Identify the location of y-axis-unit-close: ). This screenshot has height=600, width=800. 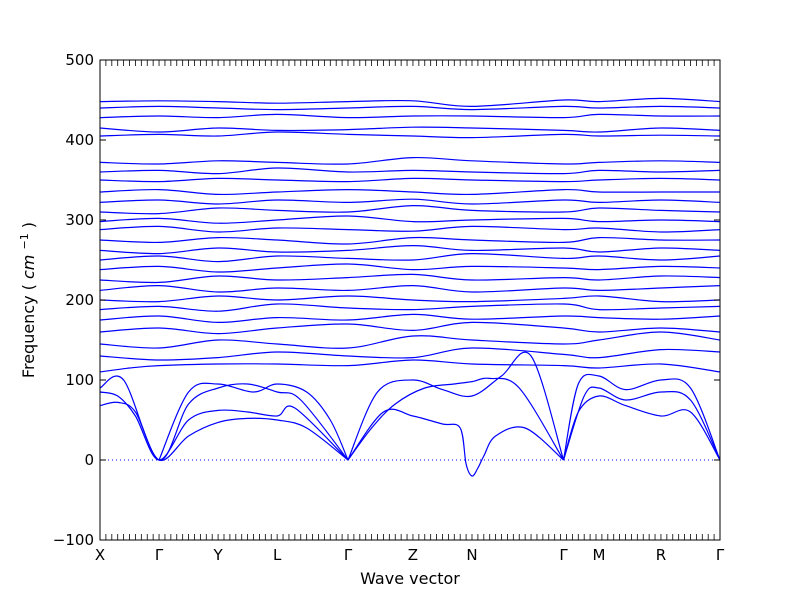
(28, 225).